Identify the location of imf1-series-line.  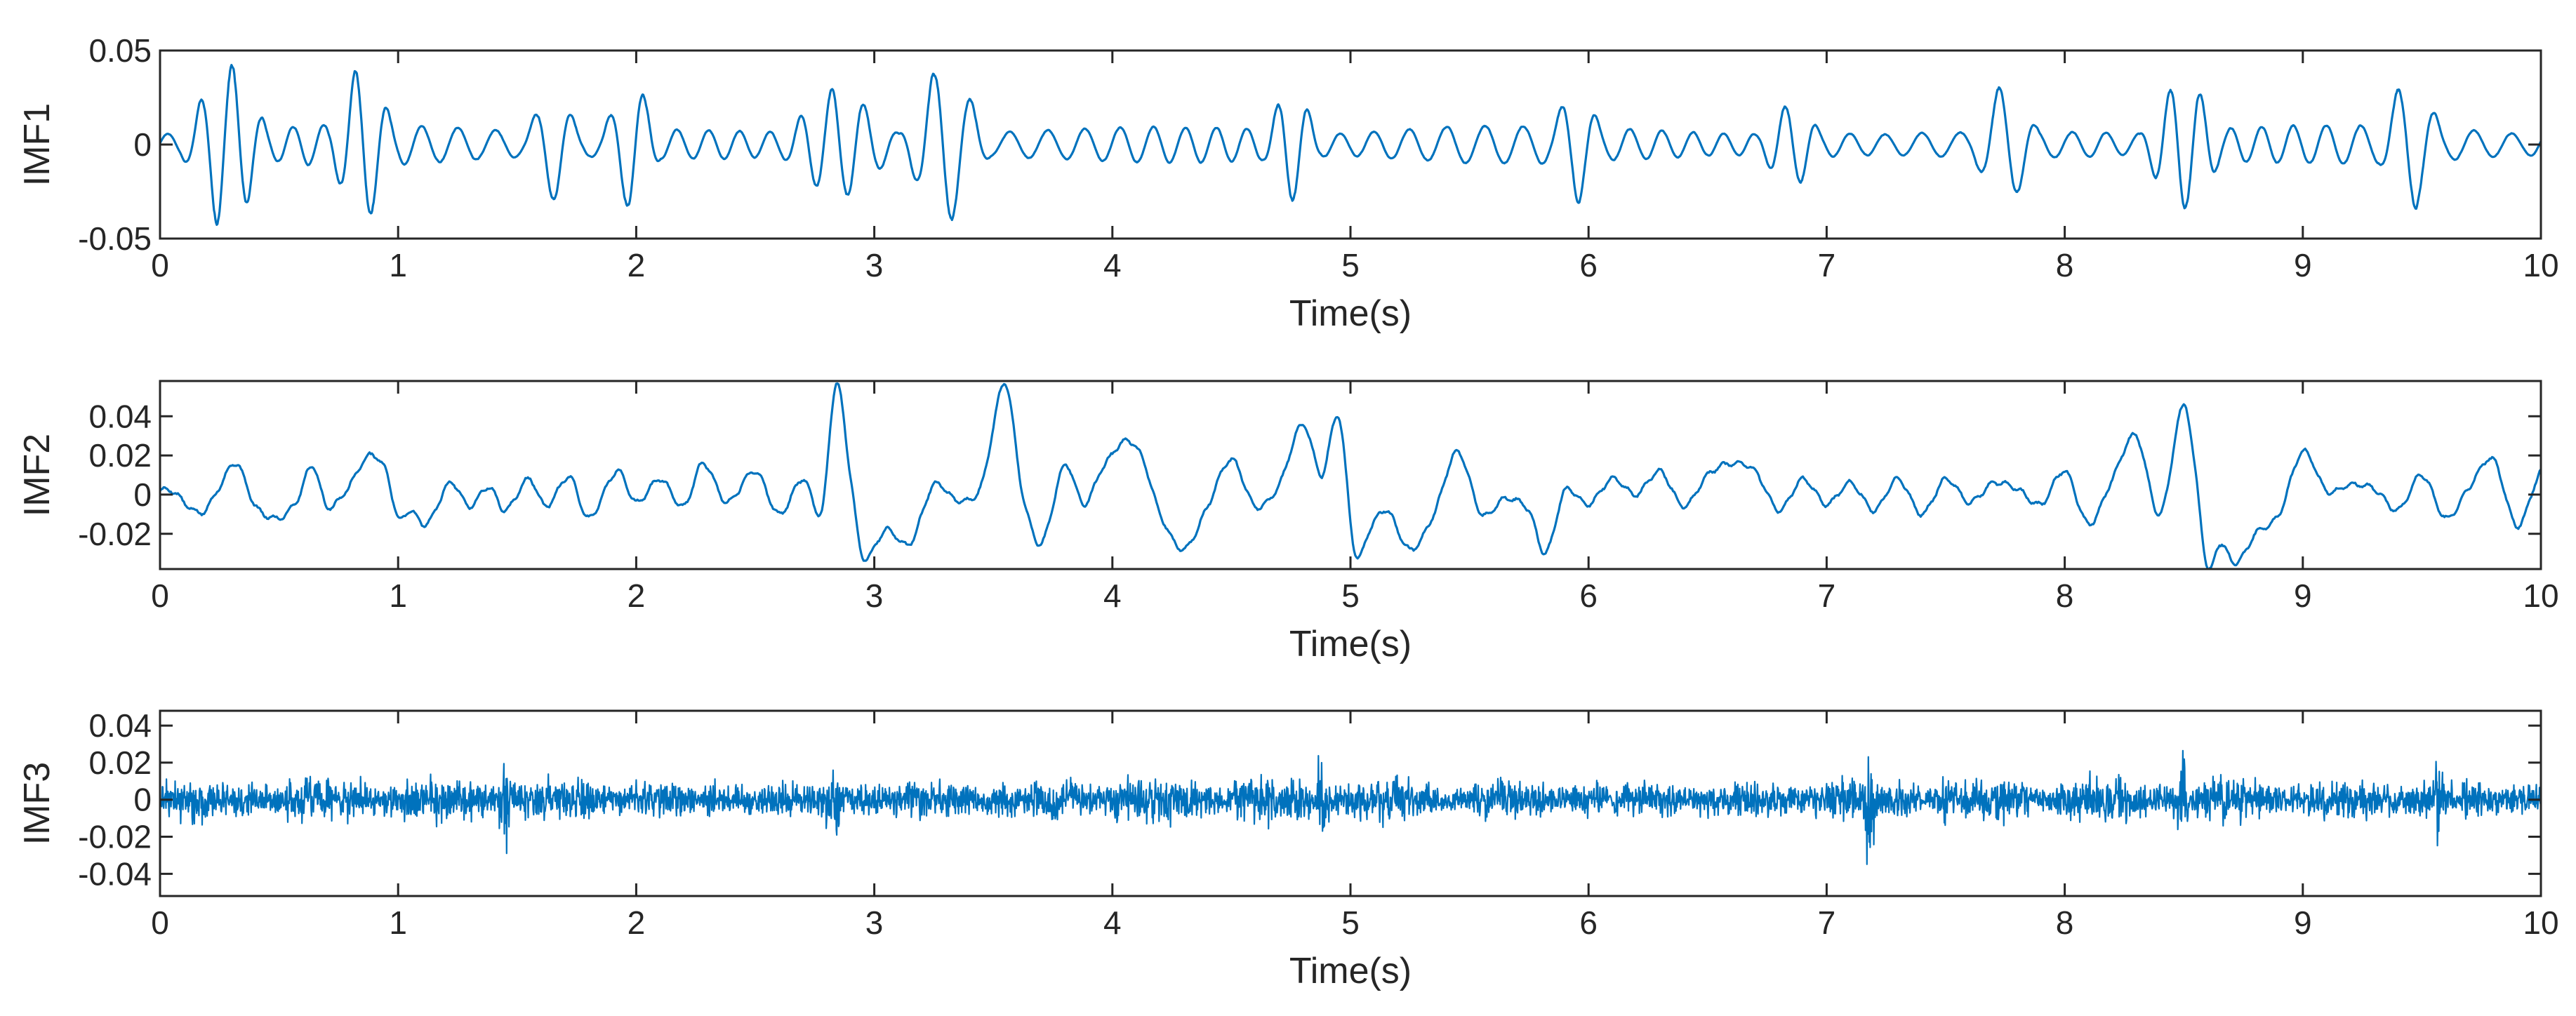
(1351, 145).